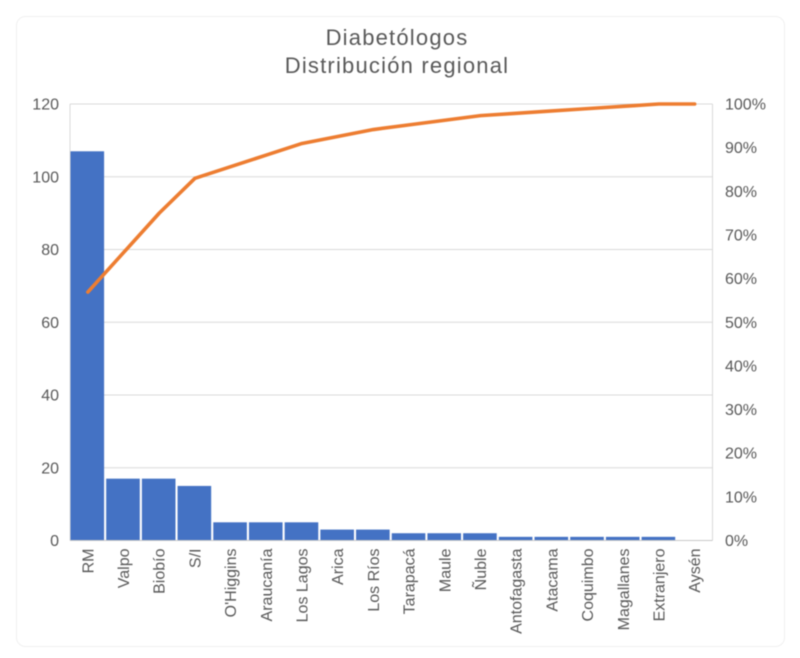 This screenshot has height=658, width=800. I want to click on svg-text: Los Lagos, so click(303, 586).